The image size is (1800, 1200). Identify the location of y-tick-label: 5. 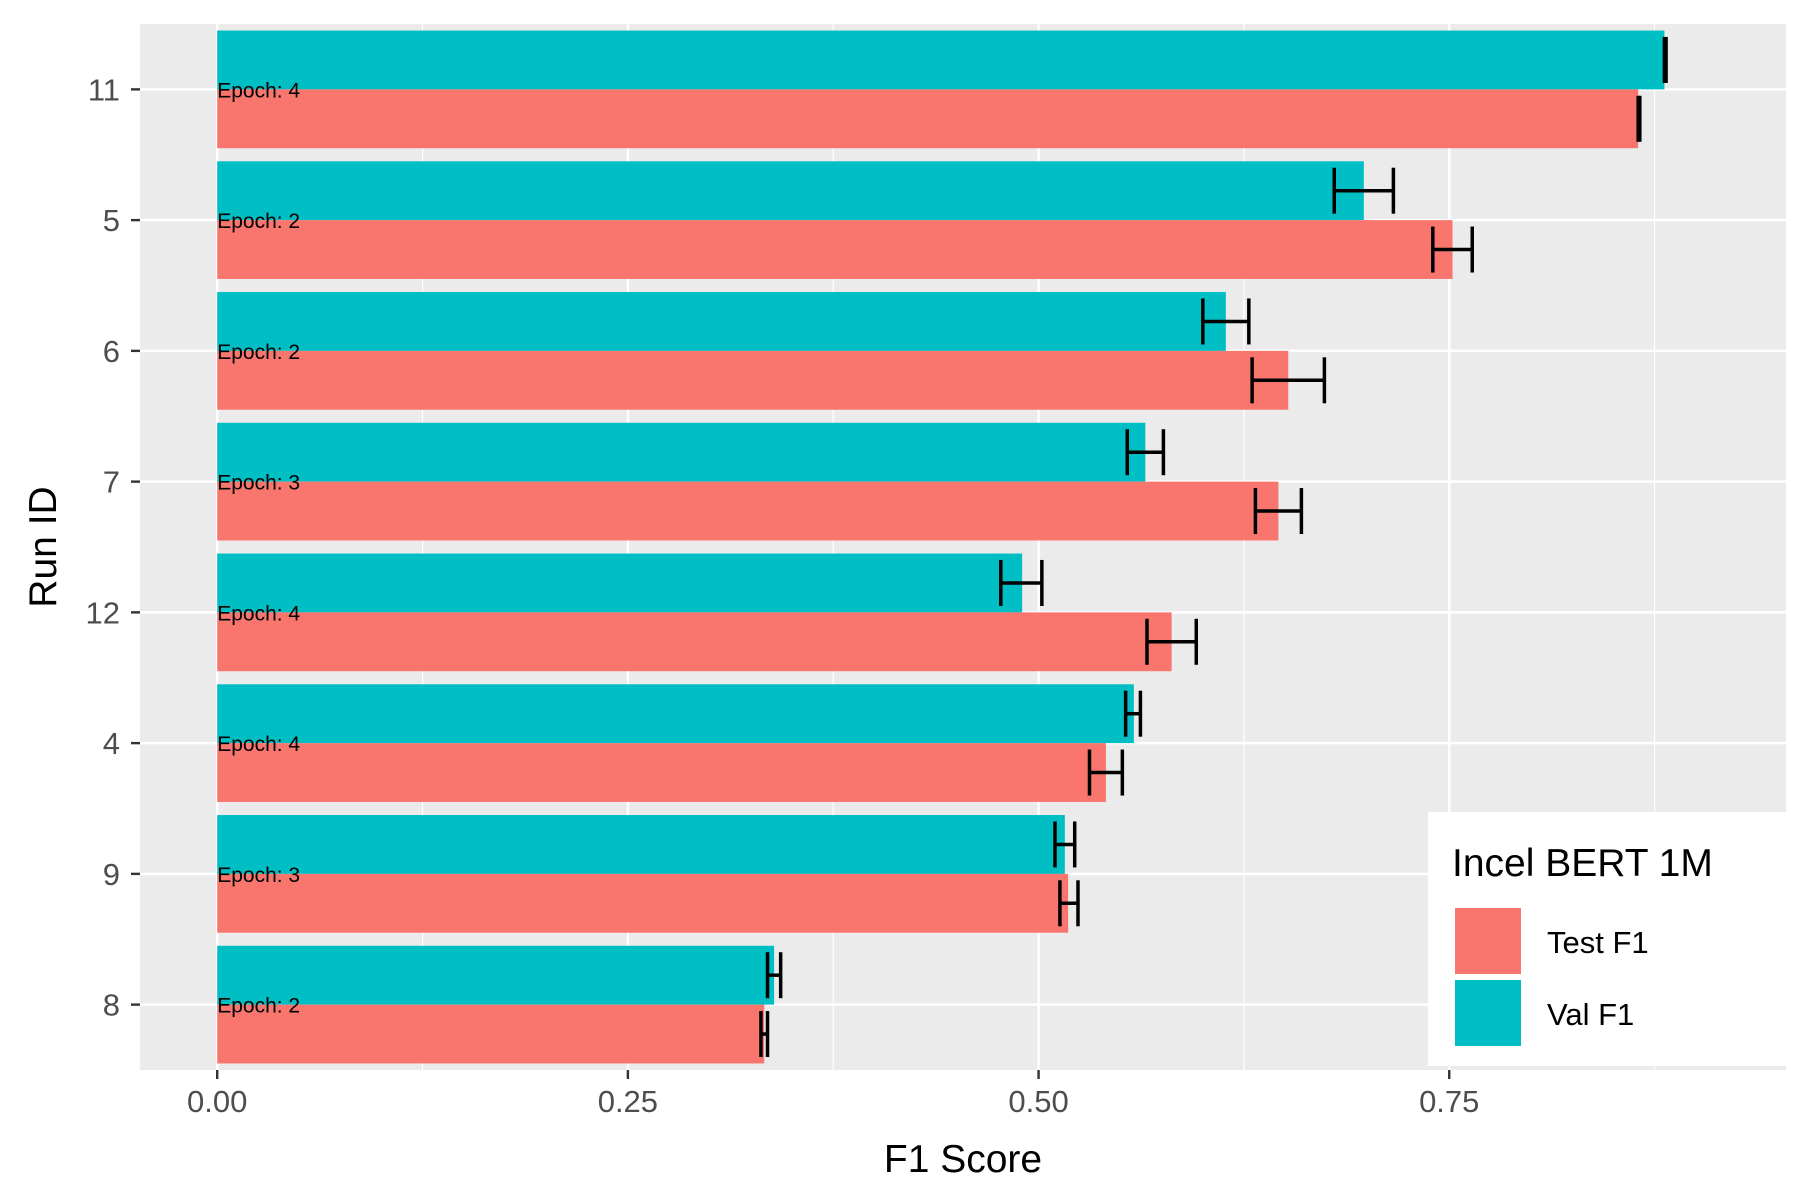
(111, 220).